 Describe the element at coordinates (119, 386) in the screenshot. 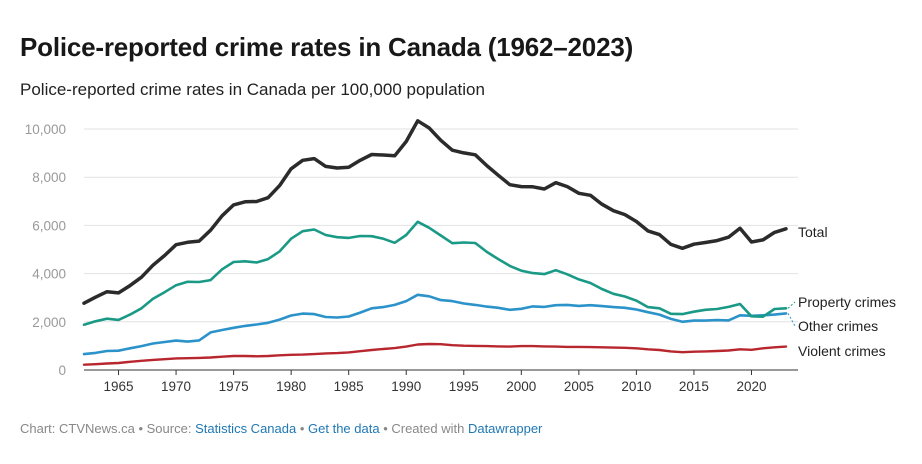

I see `x-tick-label: 1965` at that location.